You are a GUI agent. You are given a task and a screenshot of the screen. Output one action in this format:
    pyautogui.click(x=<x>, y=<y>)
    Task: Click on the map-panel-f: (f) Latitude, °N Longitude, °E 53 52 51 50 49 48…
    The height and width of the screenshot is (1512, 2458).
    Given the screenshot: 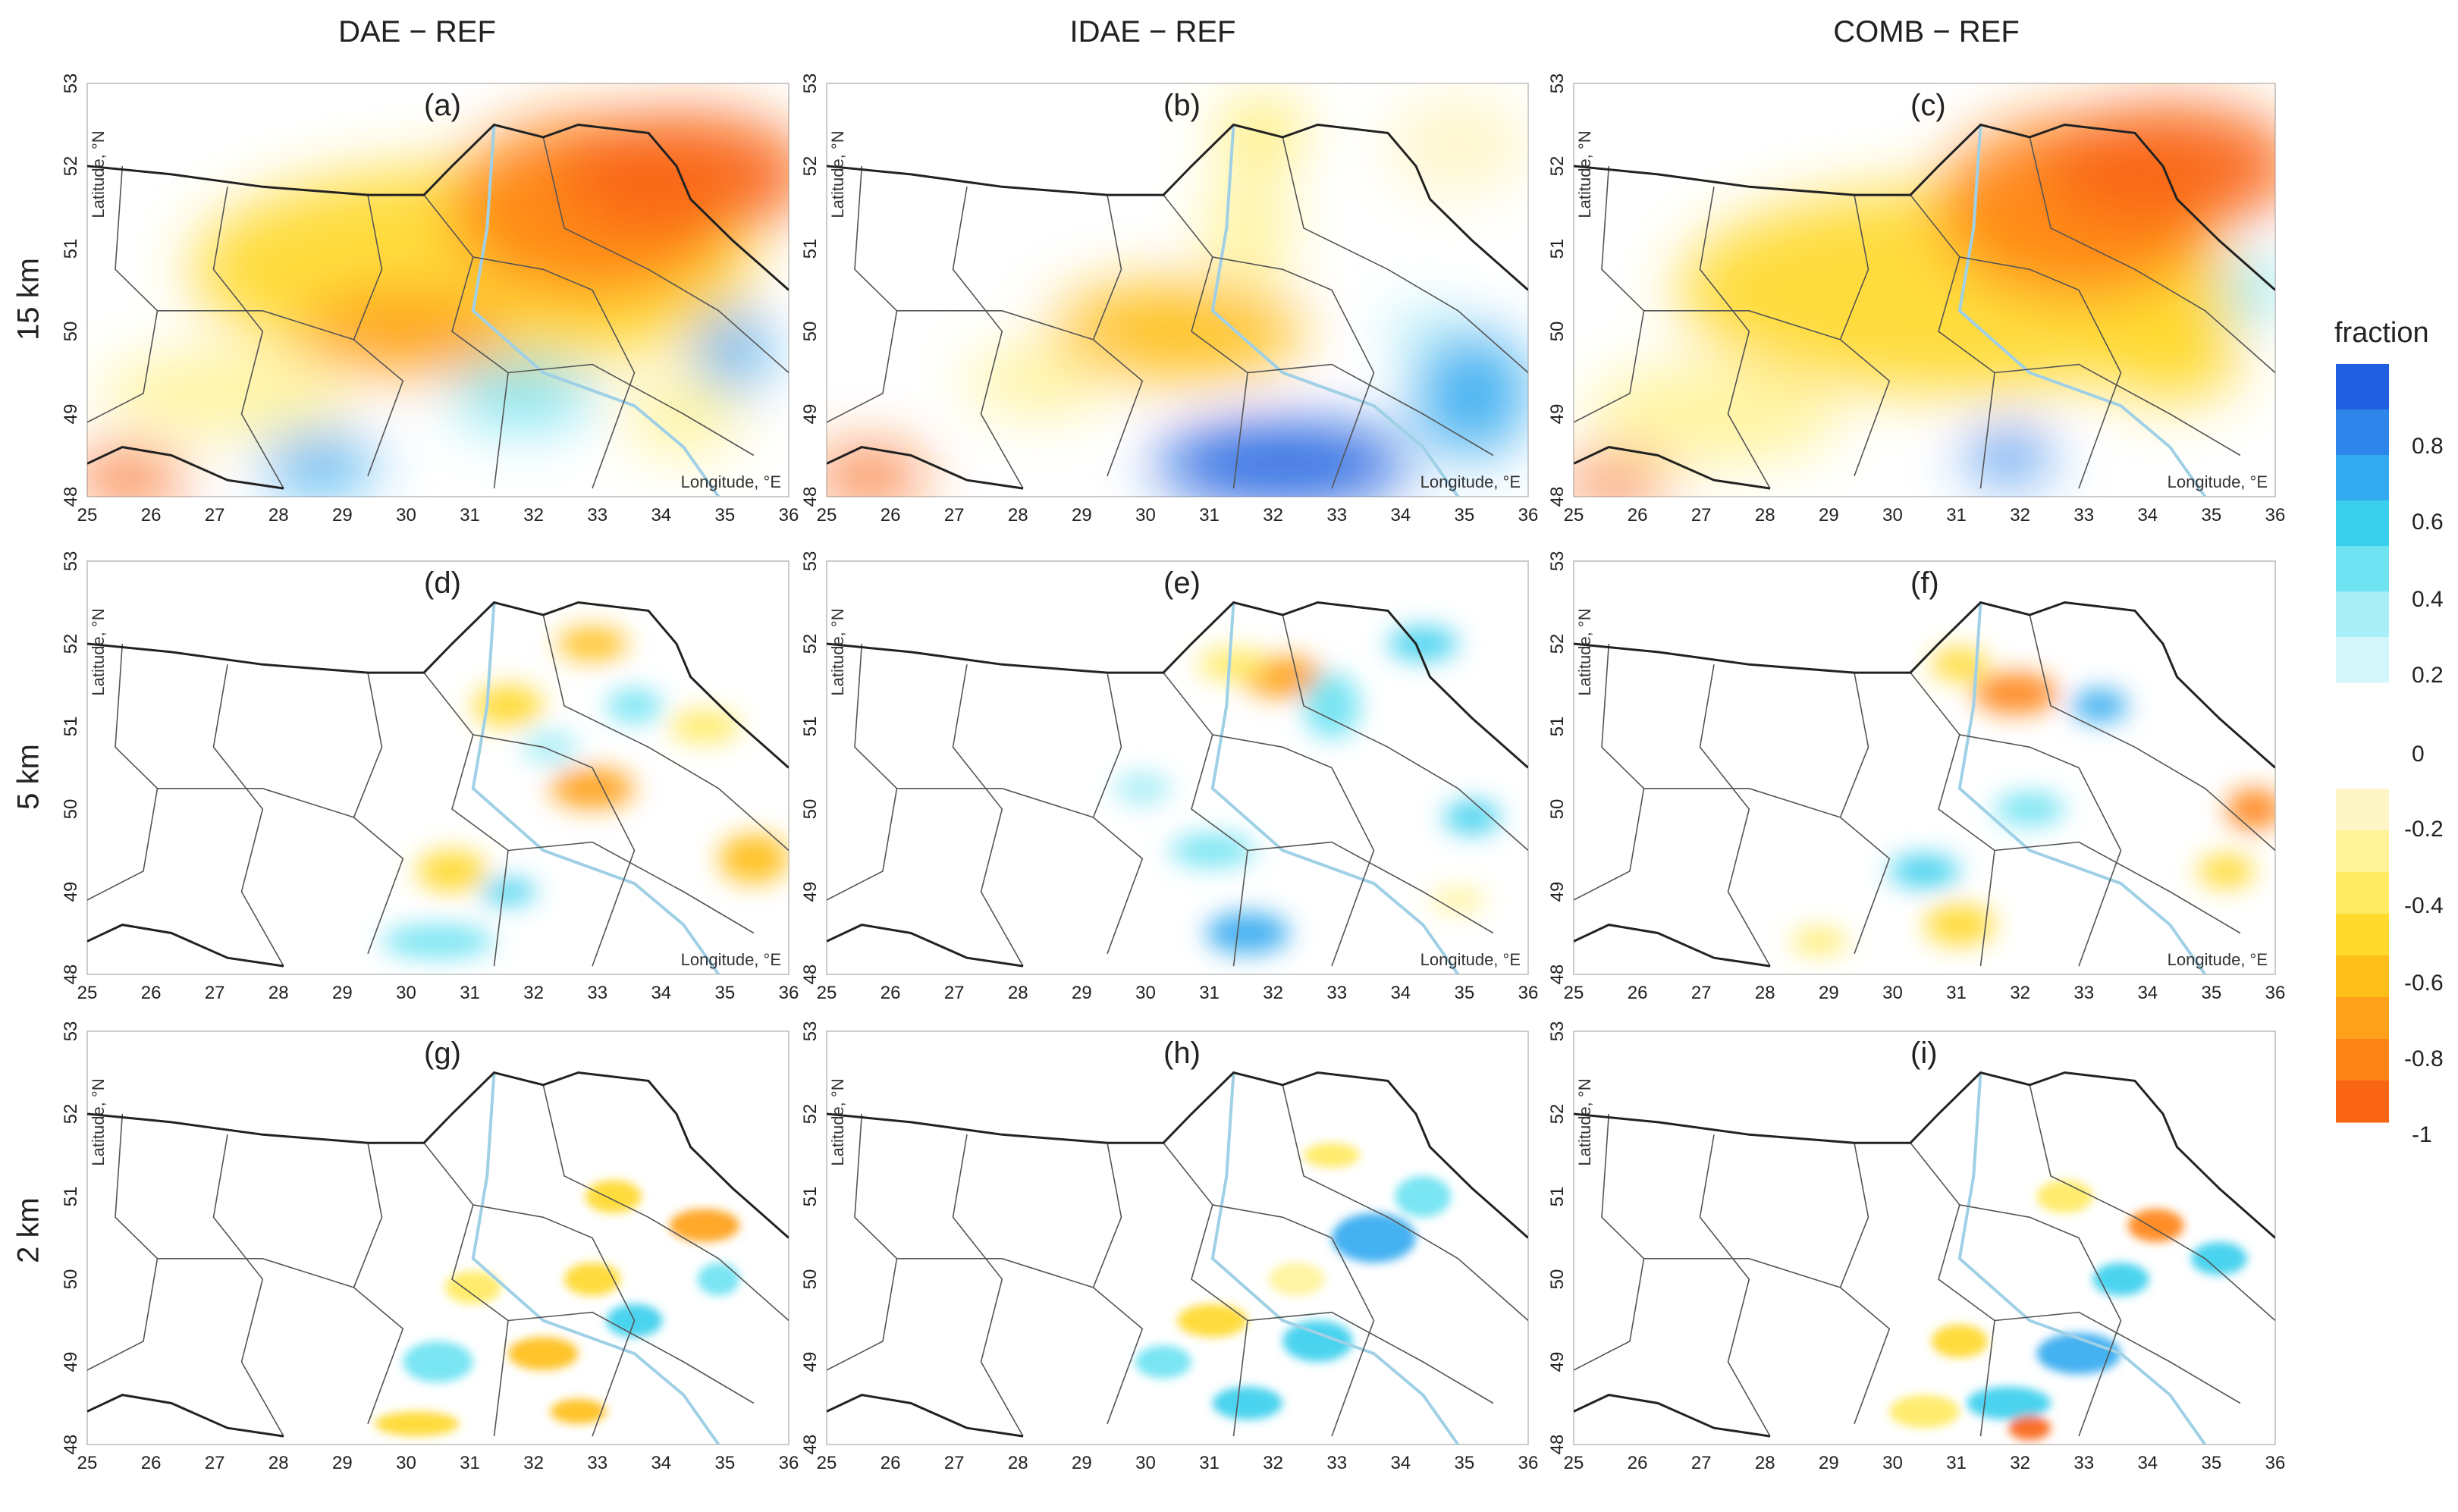 What is the action you would take?
    pyautogui.click(x=1916, y=777)
    